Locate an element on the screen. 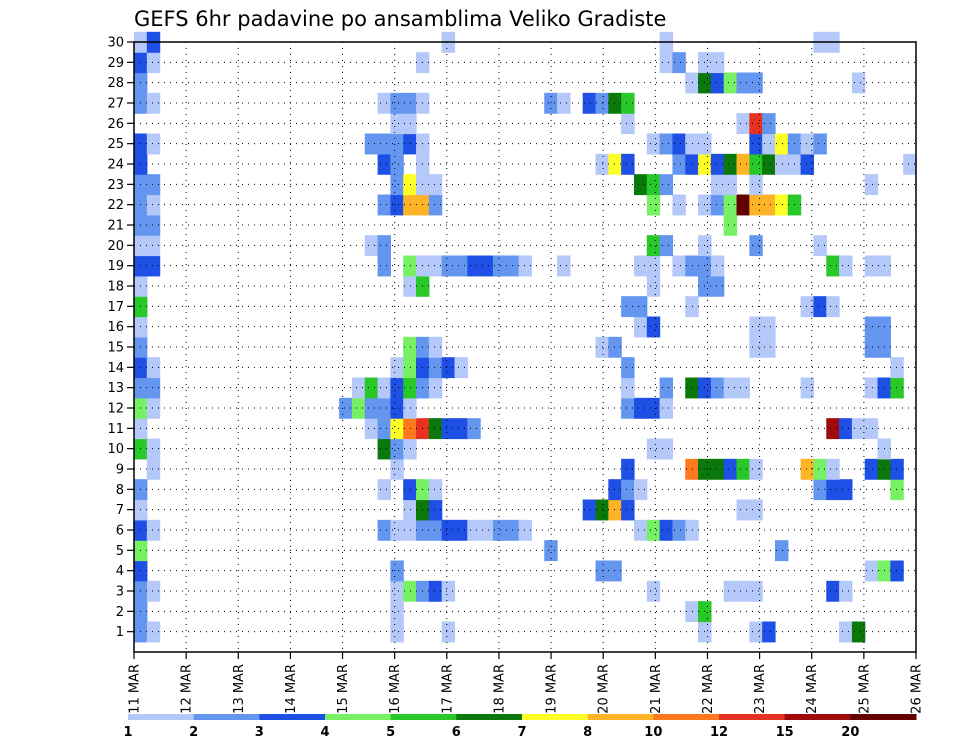 The width and height of the screenshot is (960, 742). y-tick-label: 15 is located at coordinates (115, 348).